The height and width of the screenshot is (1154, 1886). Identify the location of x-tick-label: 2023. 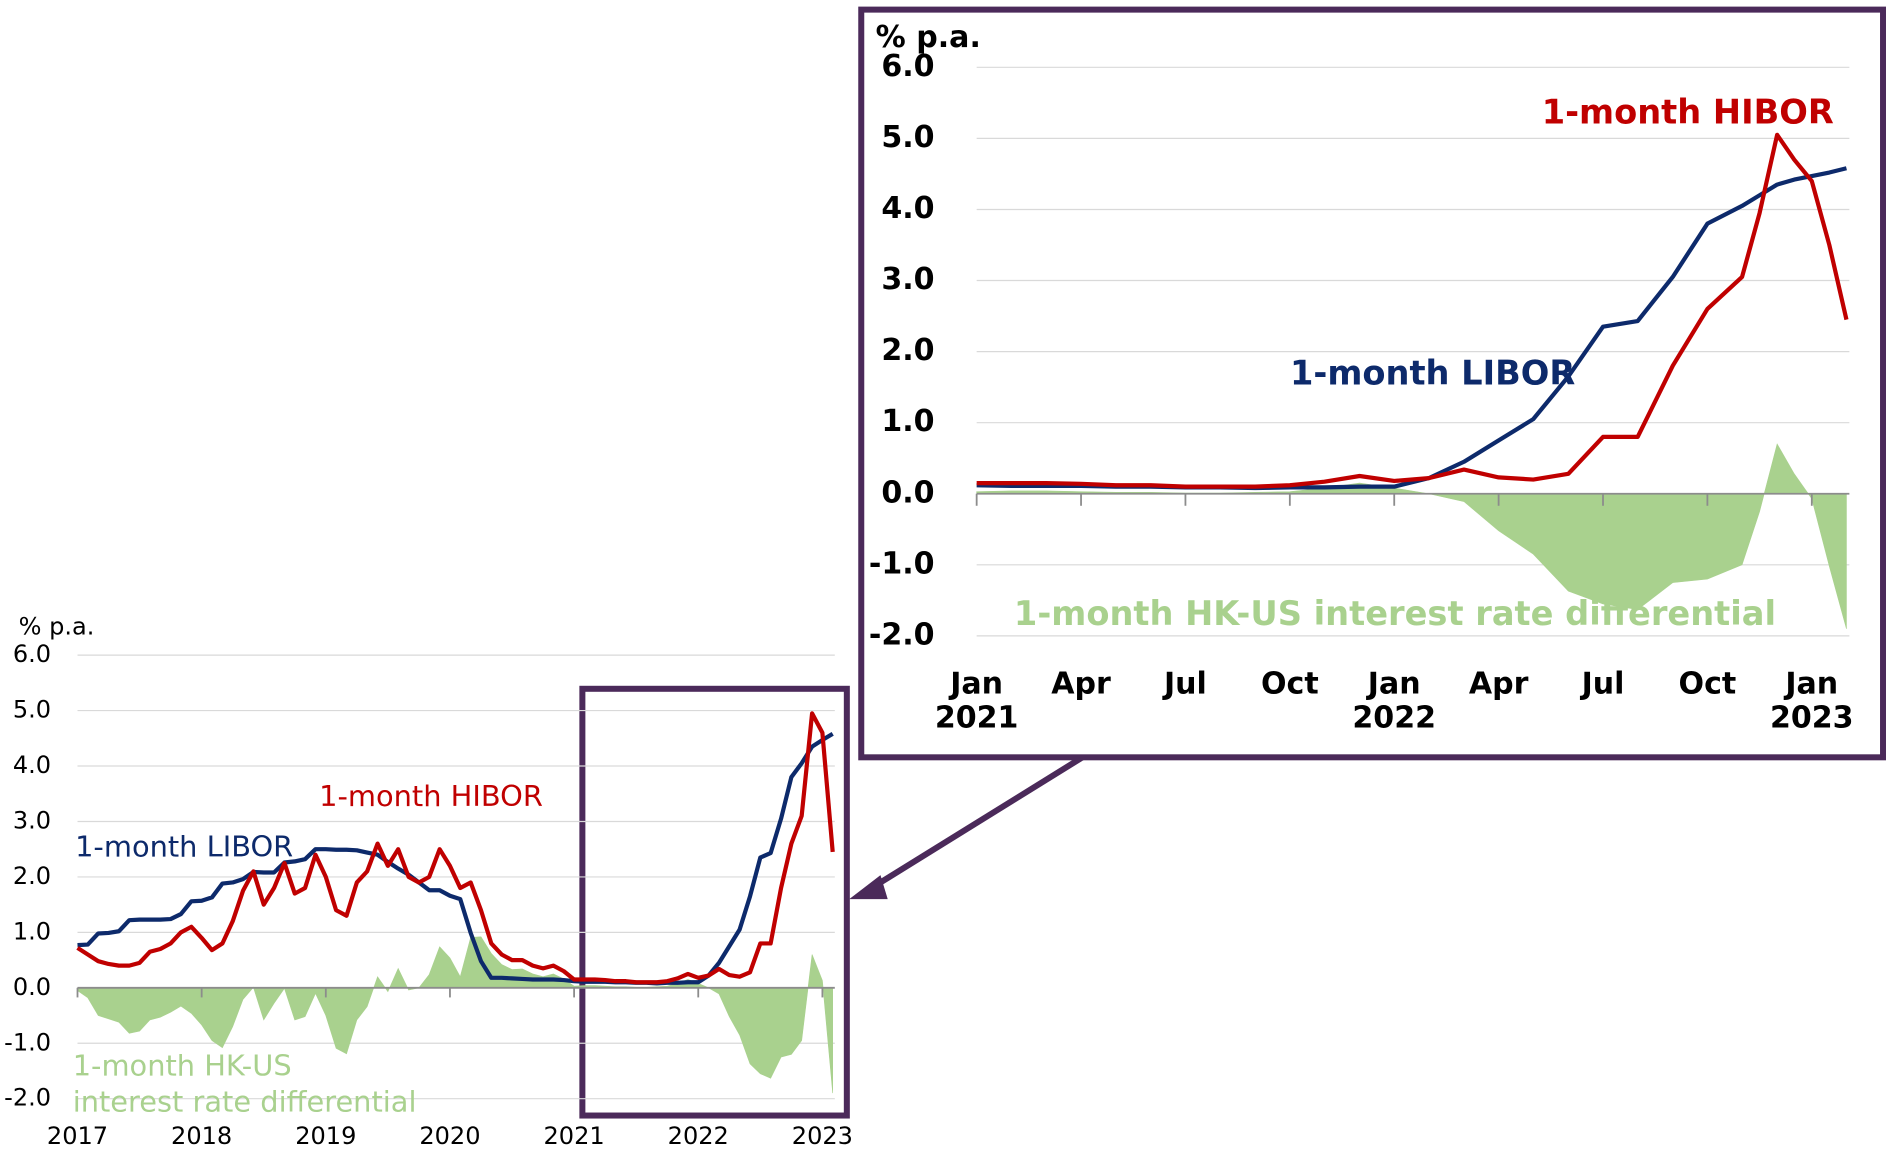
(822, 1136).